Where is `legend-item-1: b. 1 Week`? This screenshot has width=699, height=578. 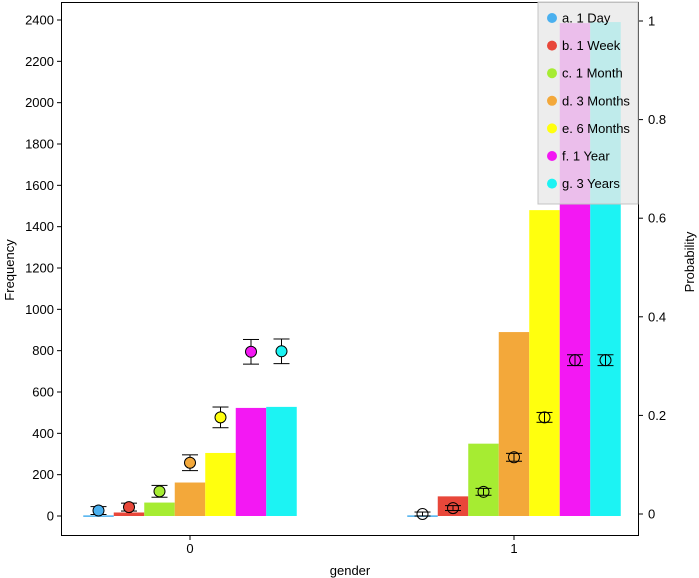
legend-item-1: b. 1 Week is located at coordinates (584, 45).